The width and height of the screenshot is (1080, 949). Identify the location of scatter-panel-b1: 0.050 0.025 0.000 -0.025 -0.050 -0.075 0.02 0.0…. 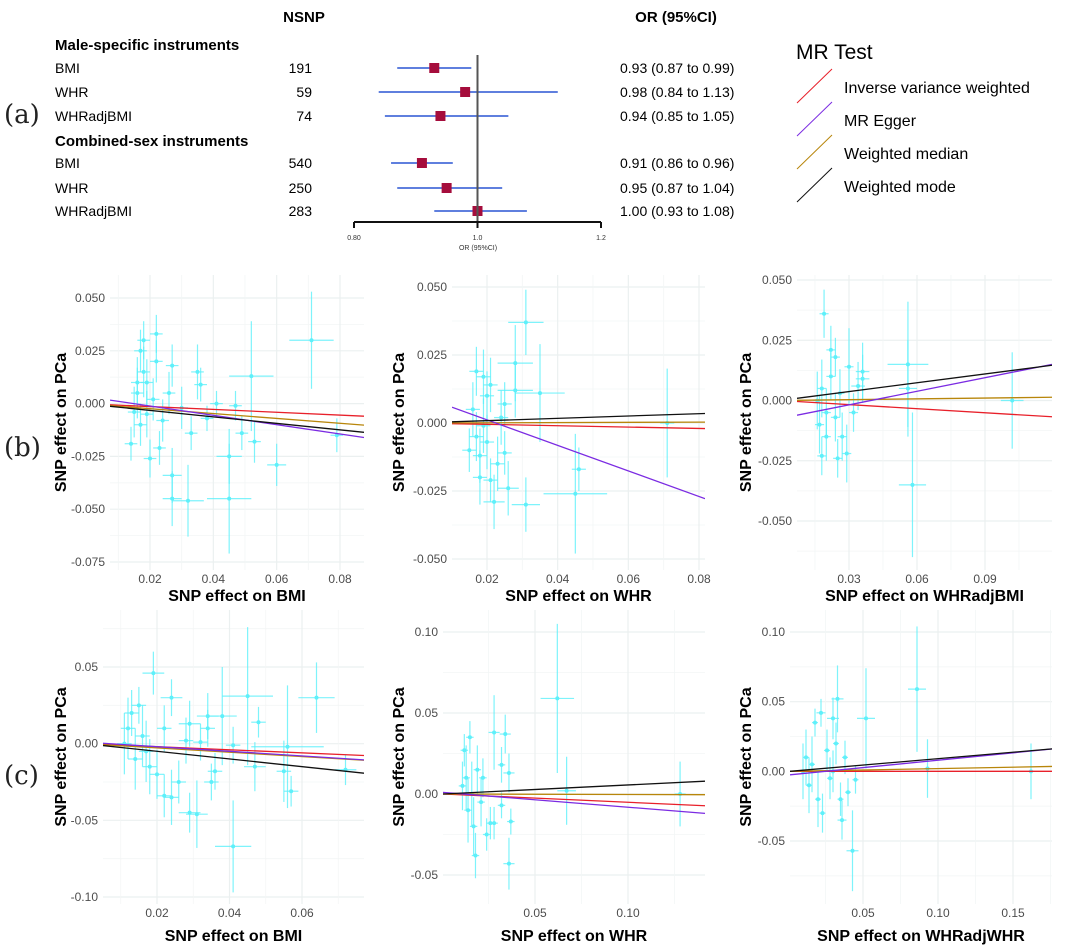
(208, 440).